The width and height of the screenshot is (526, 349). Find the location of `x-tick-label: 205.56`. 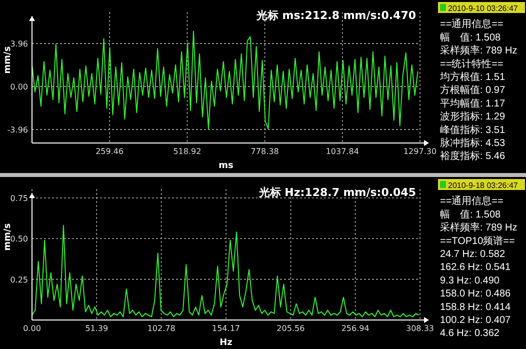

x-tick-label: 205.56 is located at coordinates (290, 328).